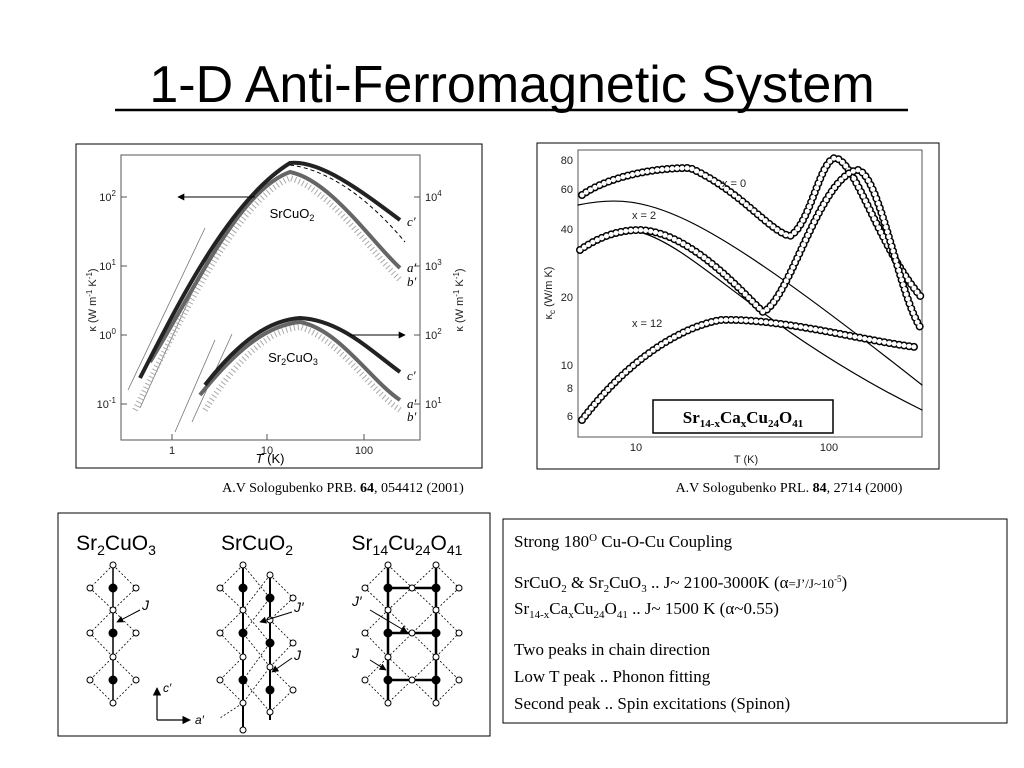 This screenshot has width=1024, height=768. I want to click on text-part: 0, so click(114, 331).